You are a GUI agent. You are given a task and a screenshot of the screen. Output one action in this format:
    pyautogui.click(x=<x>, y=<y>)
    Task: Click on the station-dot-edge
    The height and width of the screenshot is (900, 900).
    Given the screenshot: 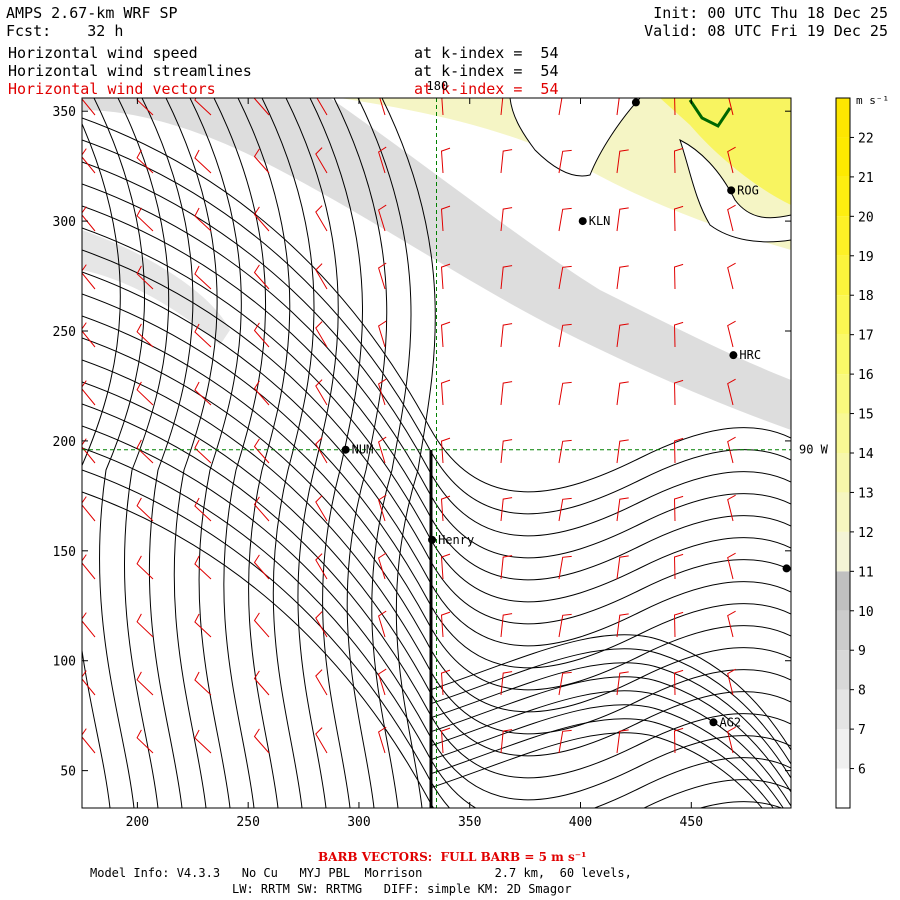 What is the action you would take?
    pyautogui.click(x=786, y=568)
    